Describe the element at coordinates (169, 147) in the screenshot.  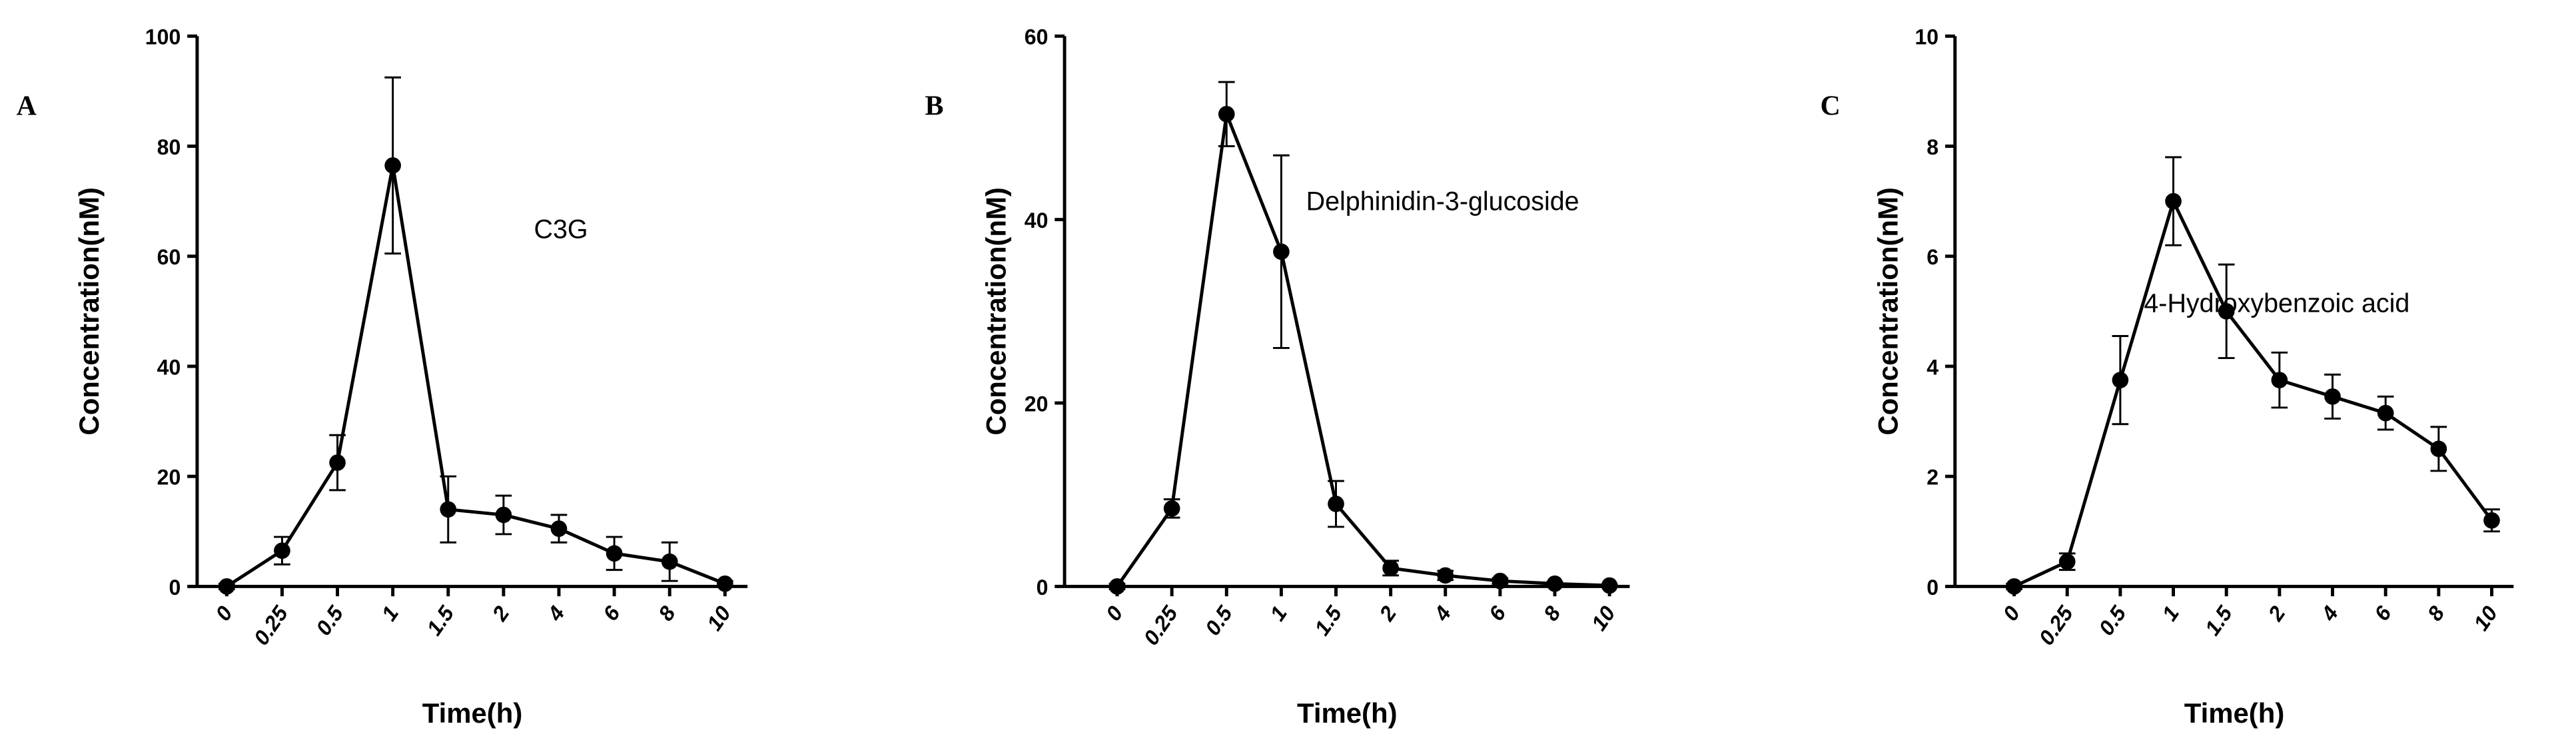
I see `y-tick-label: 80` at that location.